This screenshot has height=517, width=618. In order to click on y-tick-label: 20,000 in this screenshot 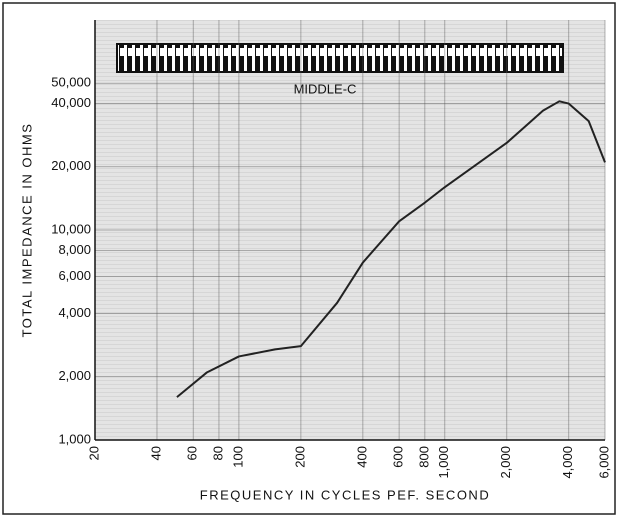, I will do `click(71, 165)`.